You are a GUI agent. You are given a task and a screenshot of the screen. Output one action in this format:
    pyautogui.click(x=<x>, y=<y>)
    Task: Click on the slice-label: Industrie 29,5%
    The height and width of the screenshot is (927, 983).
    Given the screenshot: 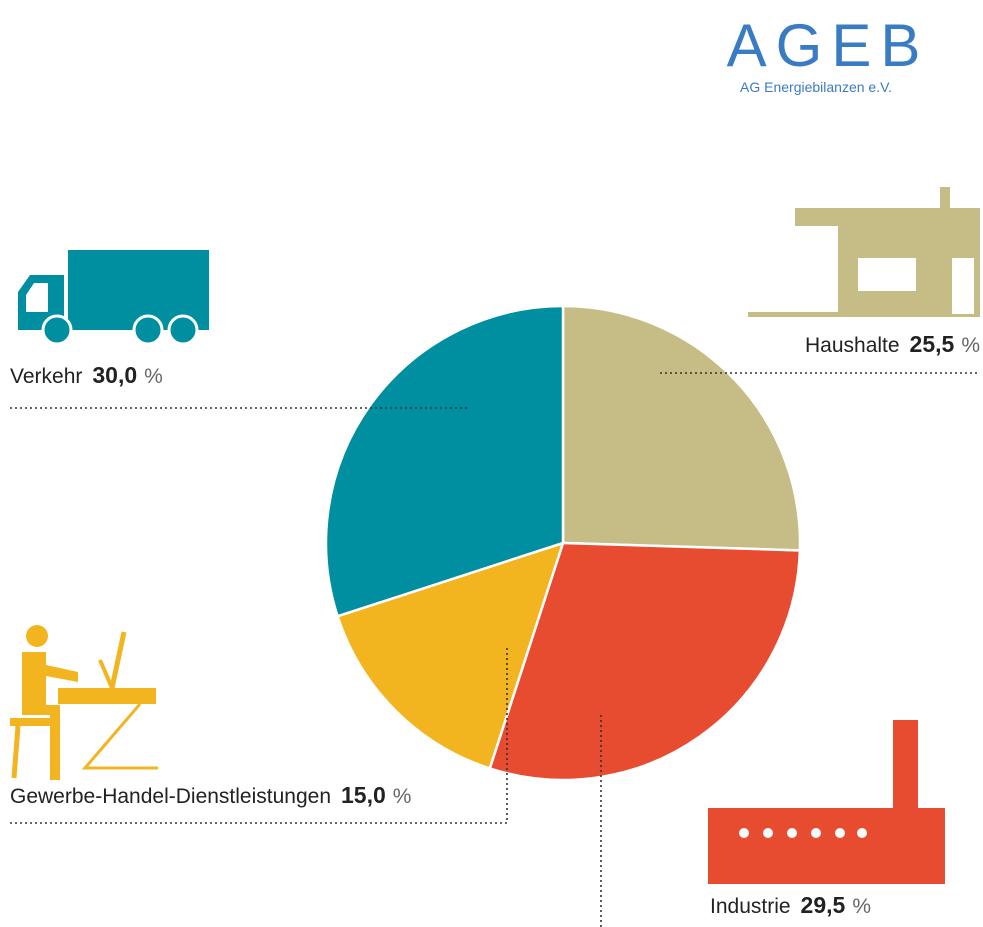 What is the action you would take?
    pyautogui.click(x=790, y=905)
    